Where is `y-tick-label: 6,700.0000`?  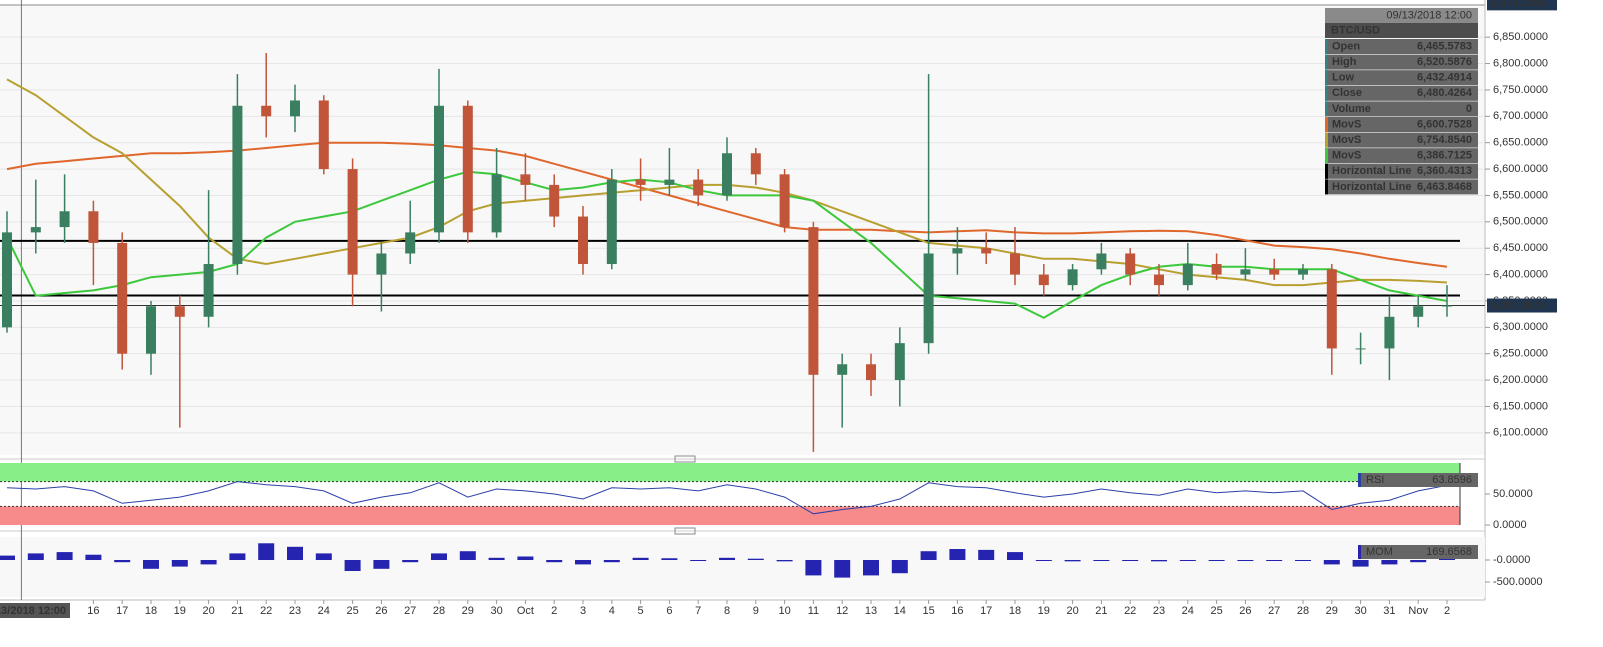 y-tick-label: 6,700.0000 is located at coordinates (1520, 116).